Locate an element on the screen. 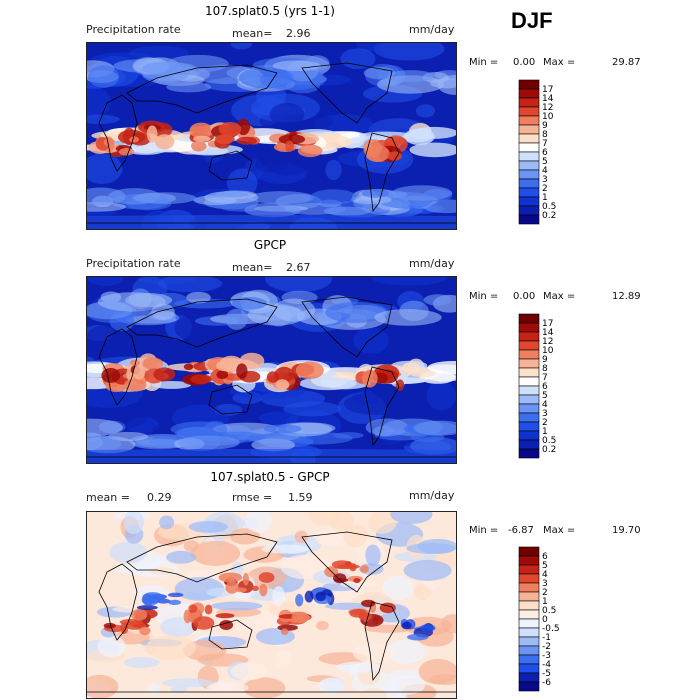 The height and width of the screenshot is (700, 700). colorbar-tick-label: -3 is located at coordinates (546, 656).